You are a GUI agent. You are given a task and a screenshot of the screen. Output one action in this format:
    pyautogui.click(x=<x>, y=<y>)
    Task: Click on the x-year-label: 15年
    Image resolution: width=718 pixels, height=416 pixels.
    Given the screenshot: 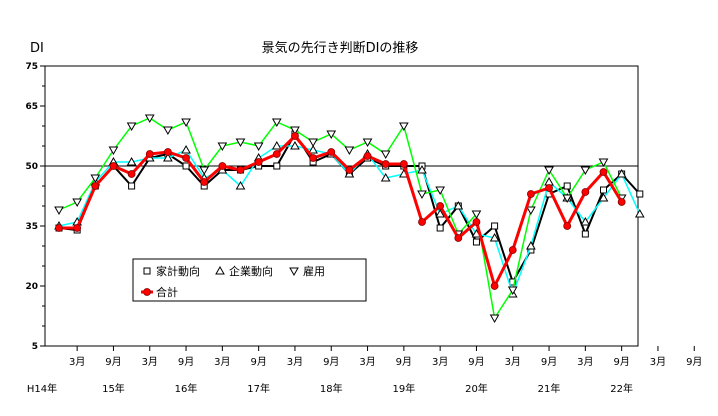 What is the action you would take?
    pyautogui.click(x=113, y=388)
    